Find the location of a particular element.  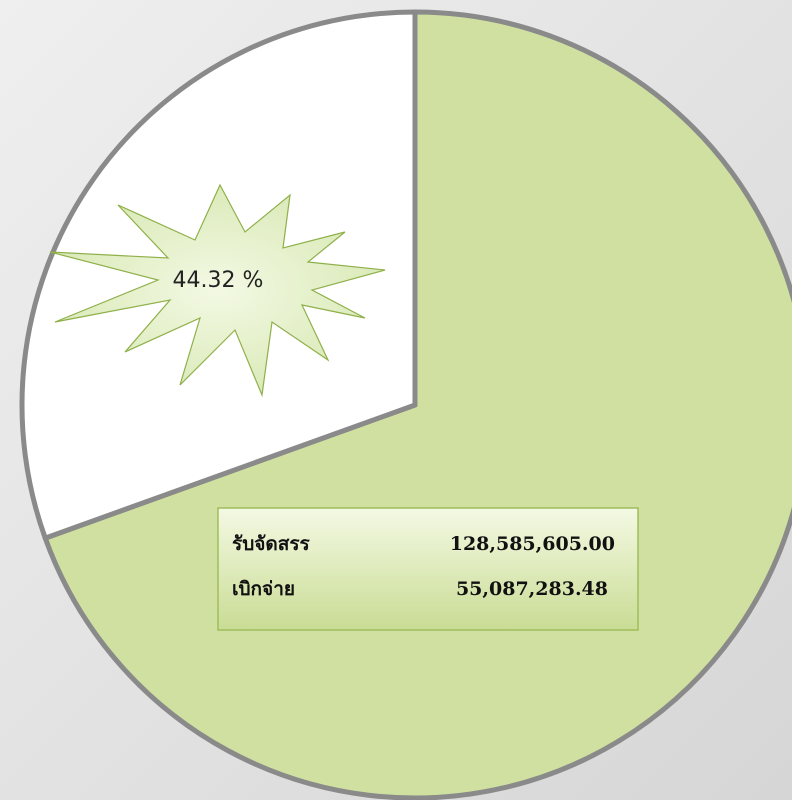

starburst is located at coordinates (217, 290).